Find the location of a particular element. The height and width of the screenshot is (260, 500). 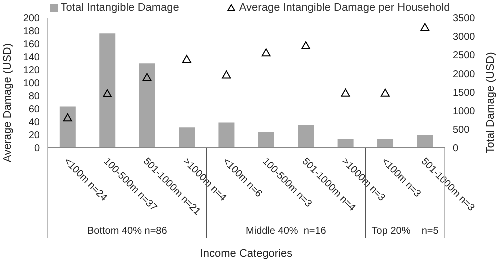

y2-tick-label: 1500 is located at coordinates (464, 93).